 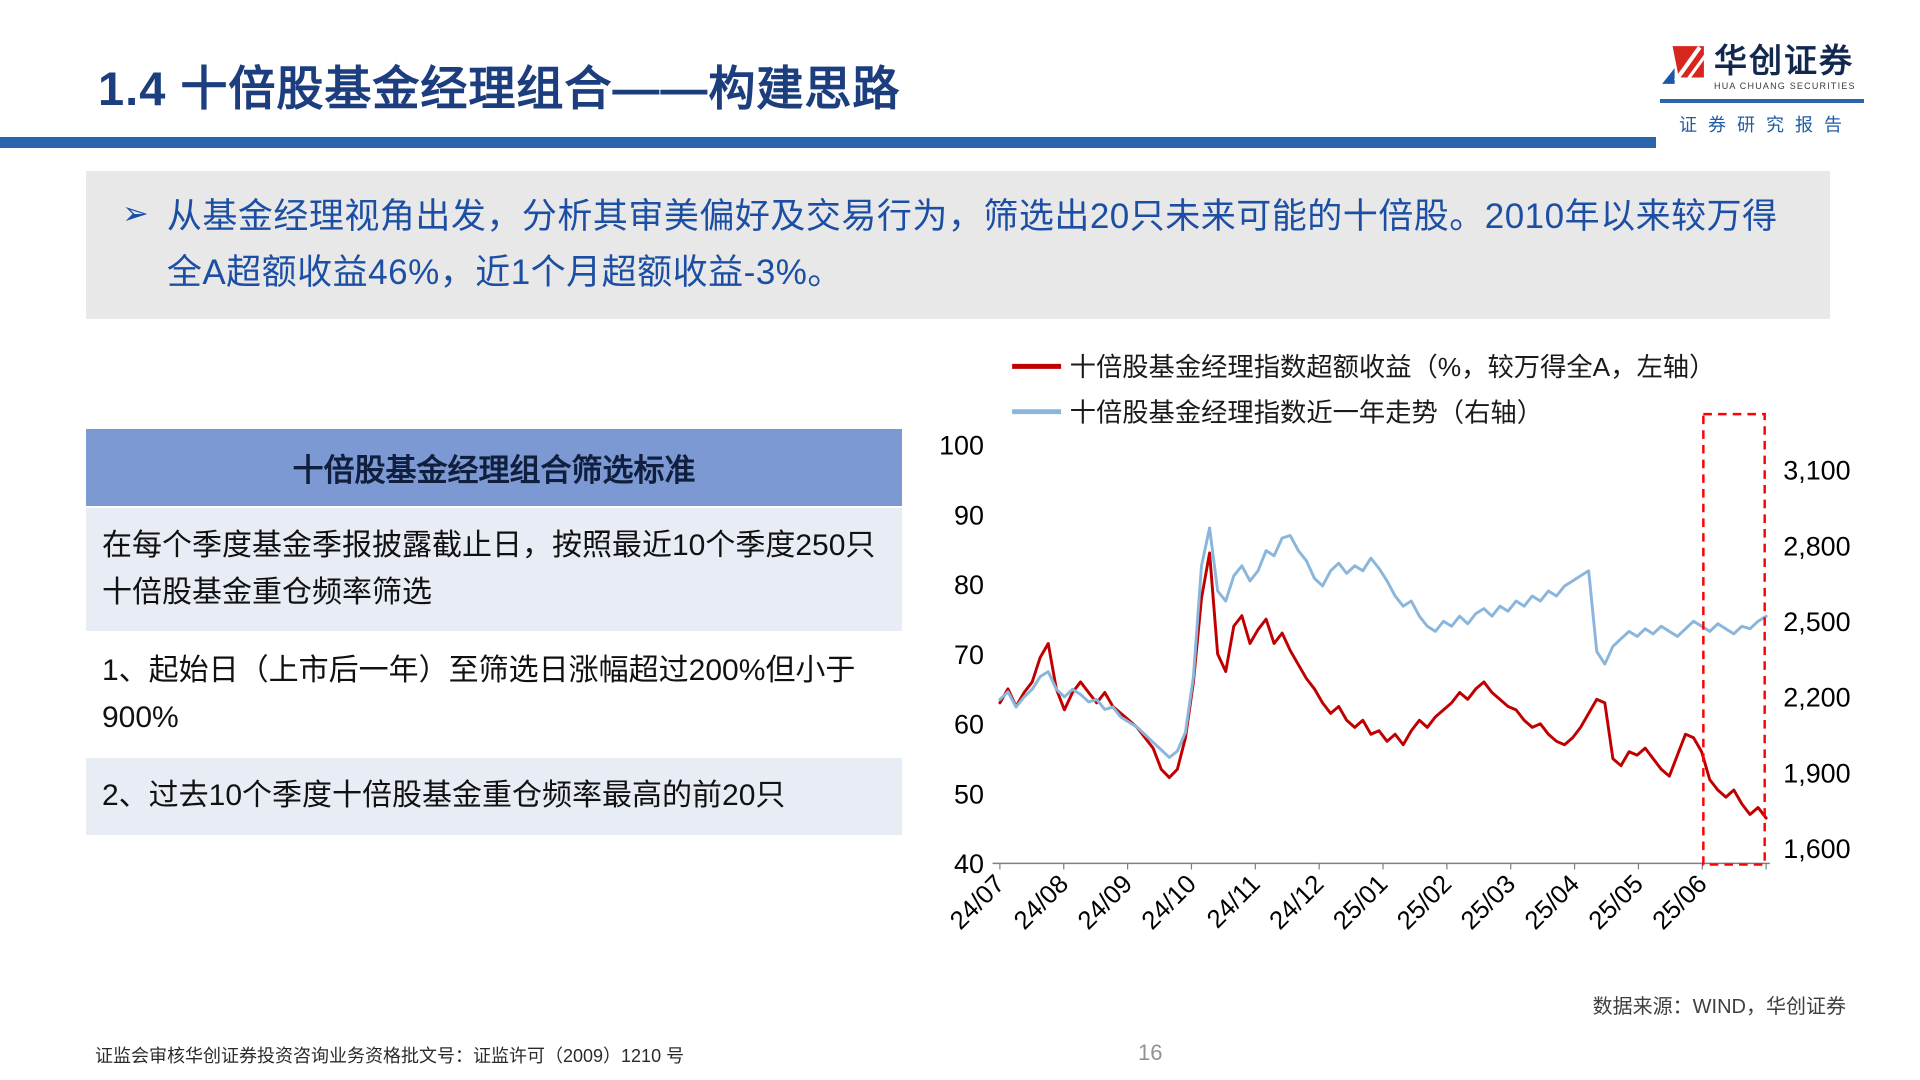 What do you see at coordinates (1424, 902) in the screenshot?
I see `x-axis-tick: 25/02` at bounding box center [1424, 902].